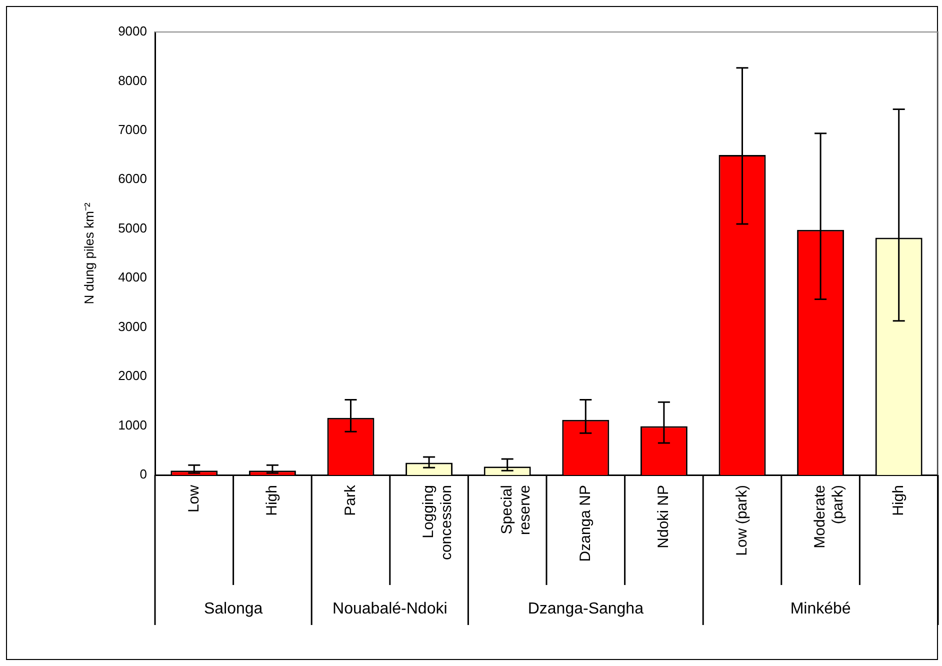 The width and height of the screenshot is (942, 666). What do you see at coordinates (132, 326) in the screenshot?
I see `y-tick-label: 3000` at bounding box center [132, 326].